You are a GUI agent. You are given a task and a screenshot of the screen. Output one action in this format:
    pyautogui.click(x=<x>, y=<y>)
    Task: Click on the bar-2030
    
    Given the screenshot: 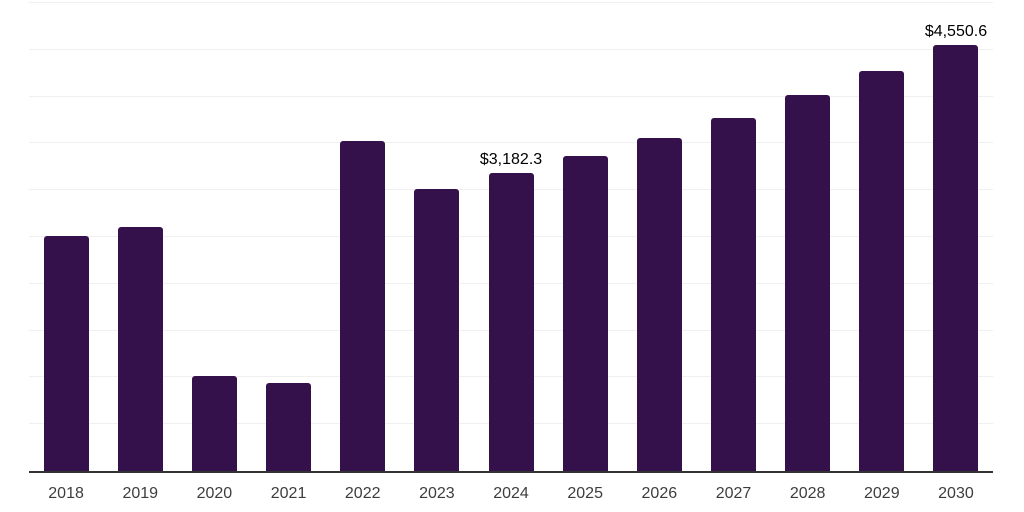 What is the action you would take?
    pyautogui.click(x=956, y=258)
    